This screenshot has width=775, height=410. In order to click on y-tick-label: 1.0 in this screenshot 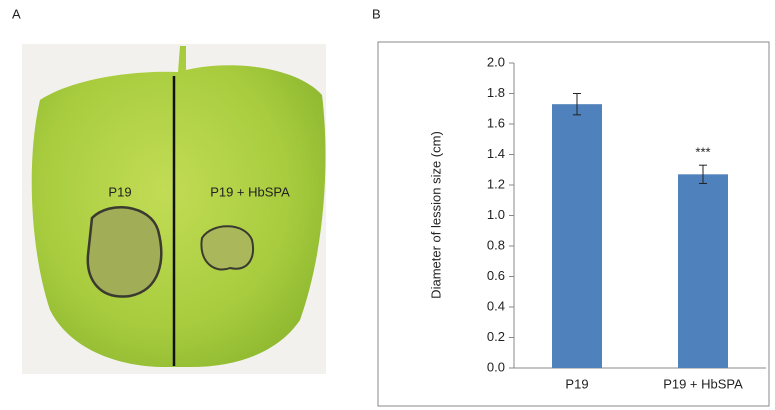, I will do `click(496, 214)`.